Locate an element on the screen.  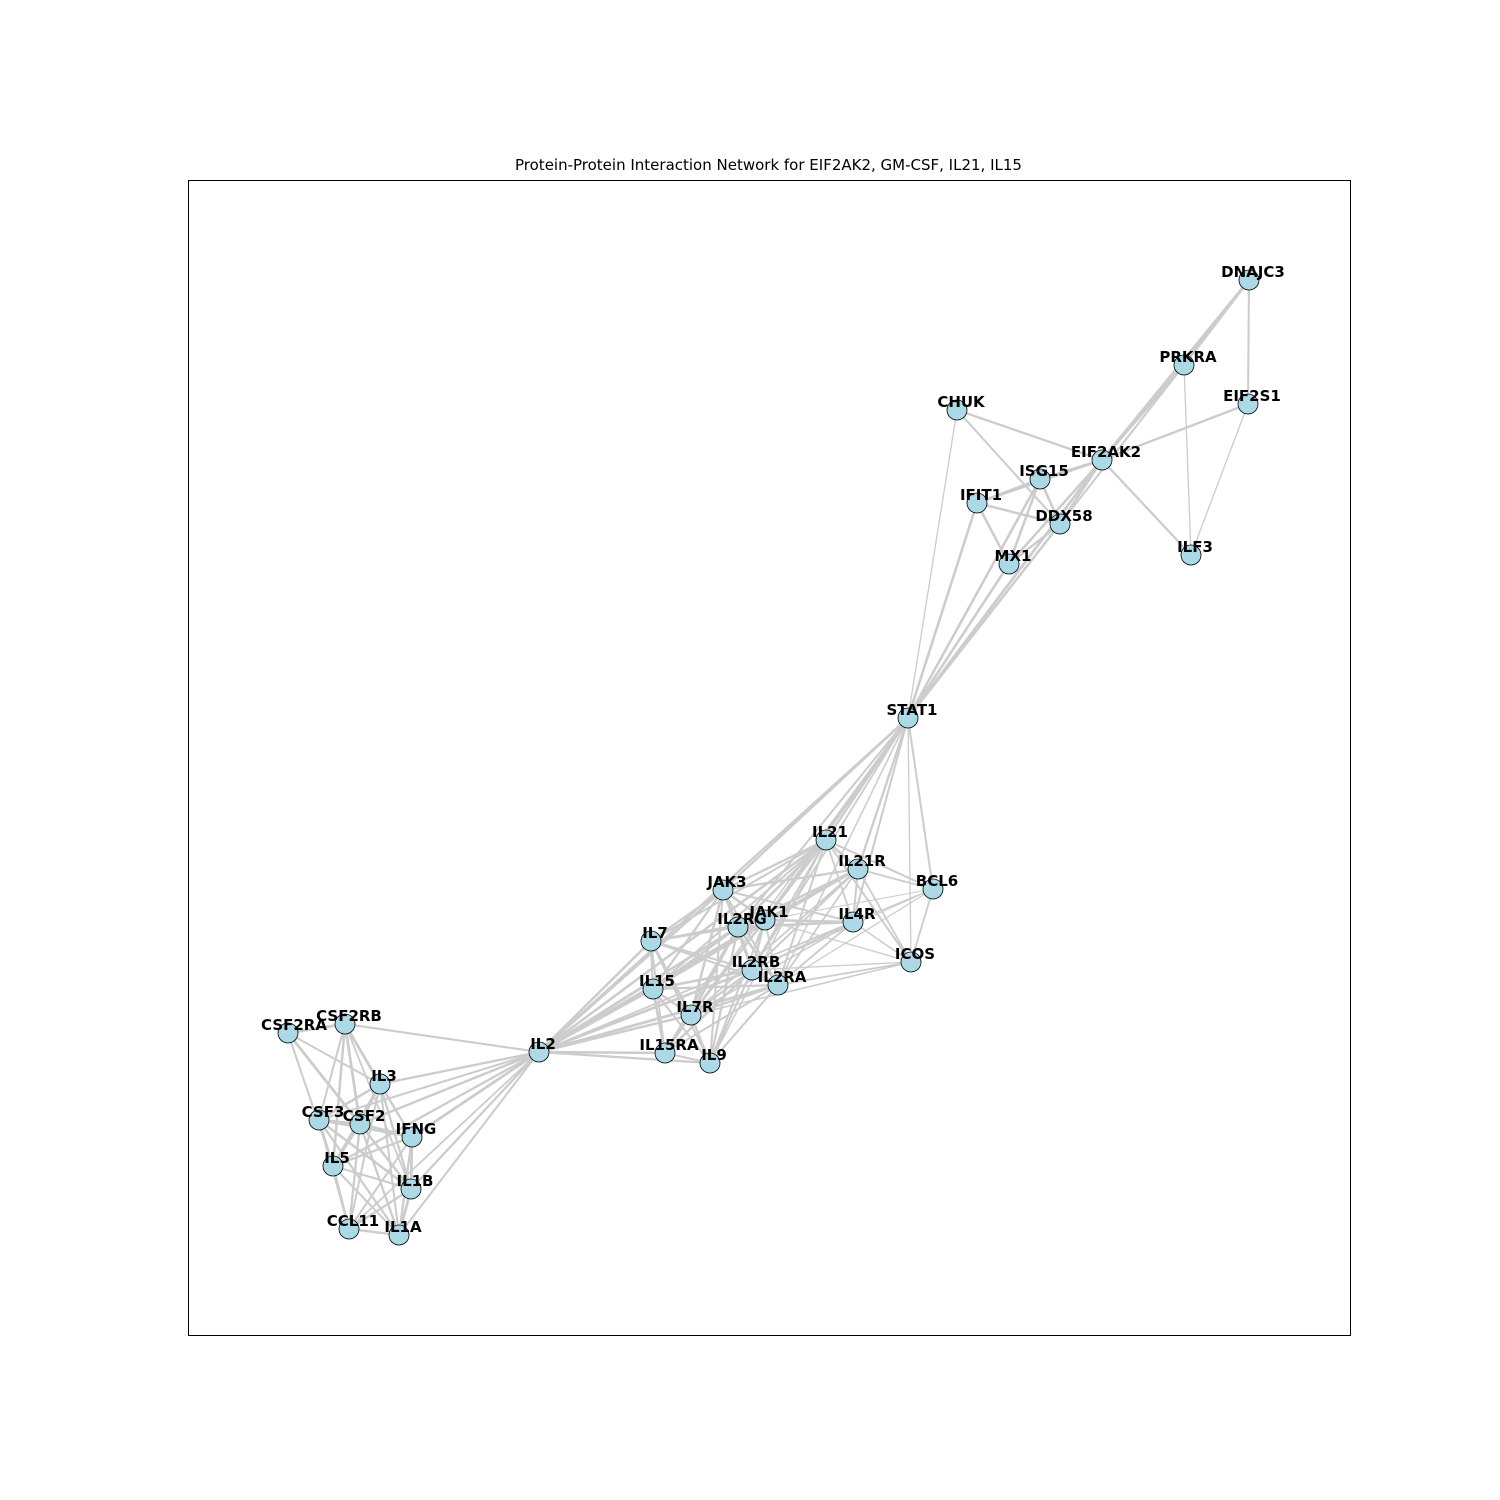
node-label: CHUK is located at coordinates (961, 402).